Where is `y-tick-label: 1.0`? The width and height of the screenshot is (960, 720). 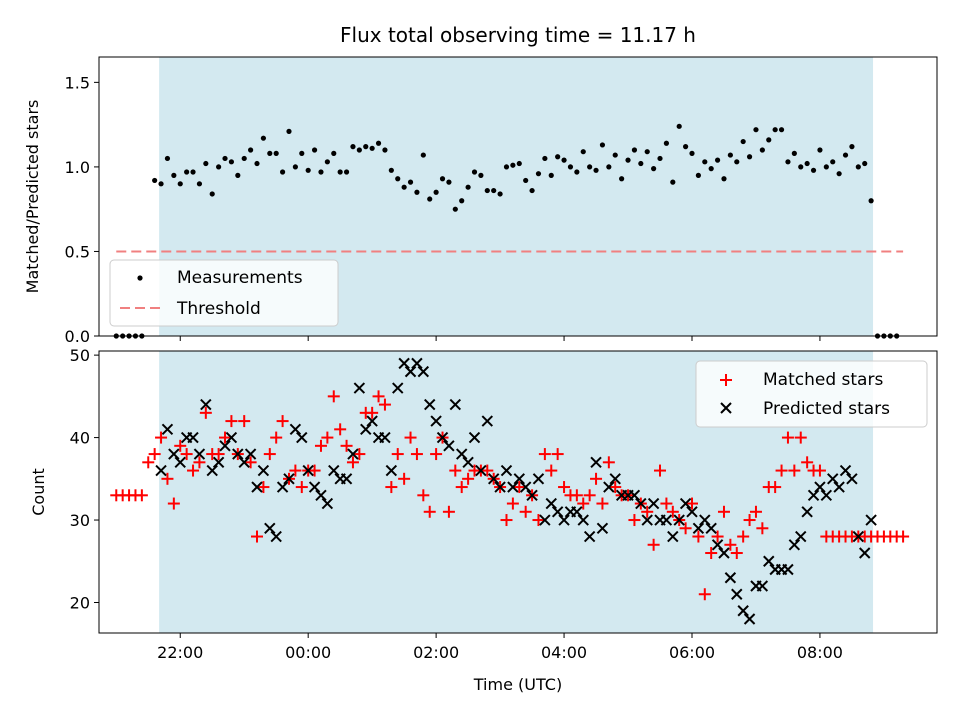
y-tick-label: 1.0 is located at coordinates (77, 167).